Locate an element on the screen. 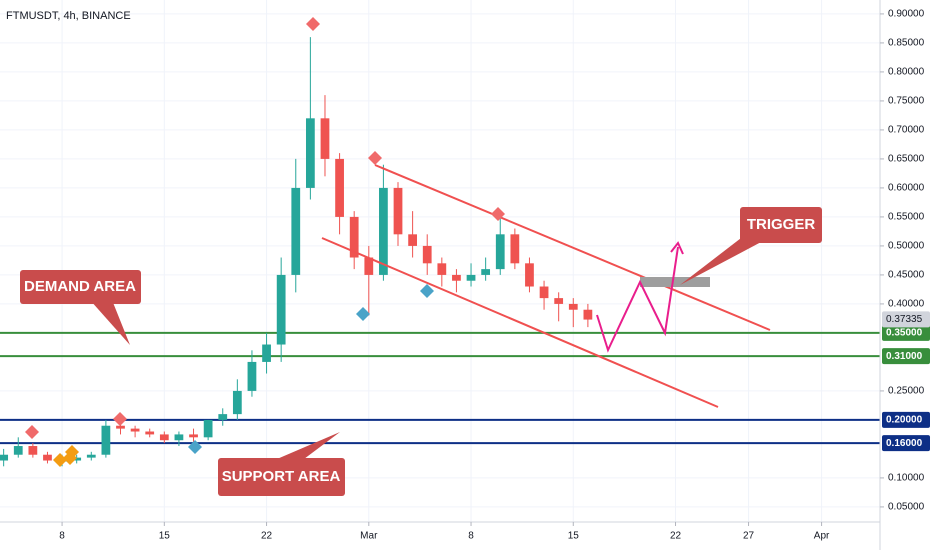 This screenshot has height=550, width=932. y-tick-label: 0.55000 is located at coordinates (906, 217).